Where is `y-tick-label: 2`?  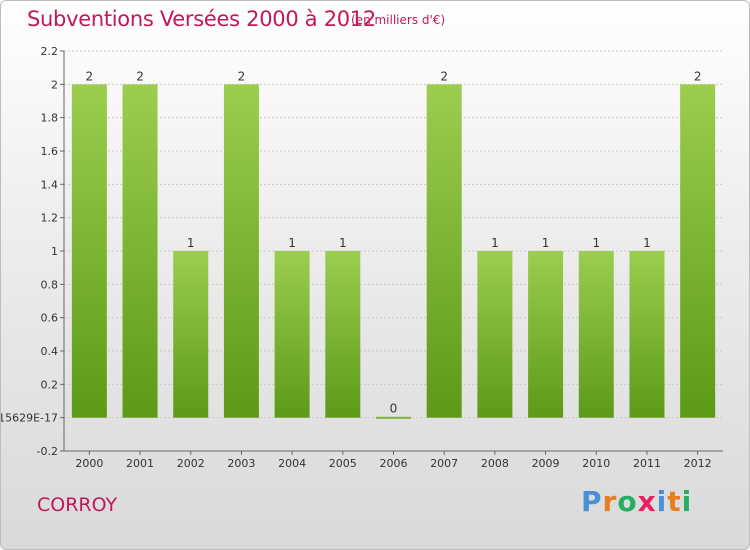 y-tick-label: 2 is located at coordinates (54, 84).